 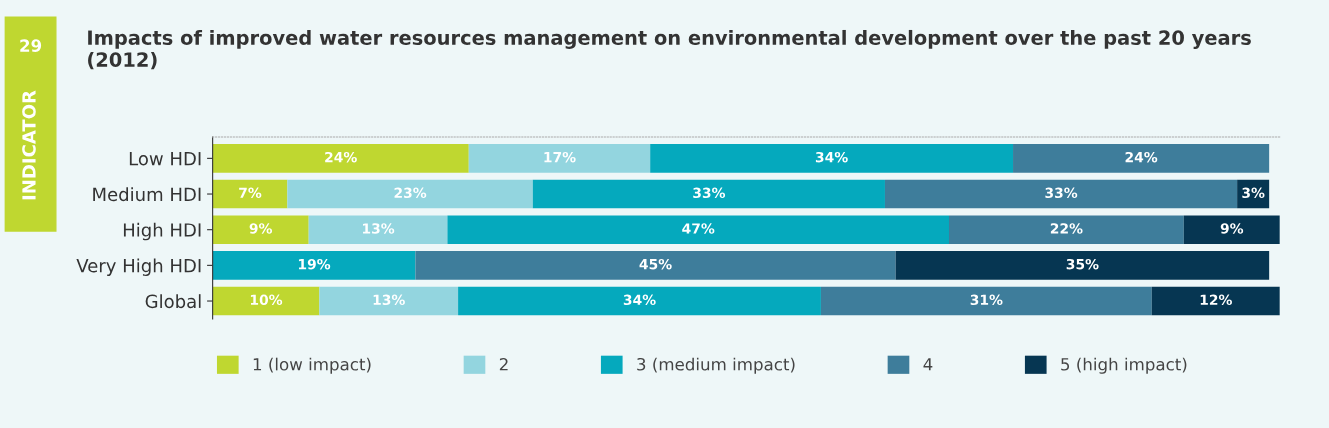 I want to click on data-label: 22%, so click(x=1066, y=228).